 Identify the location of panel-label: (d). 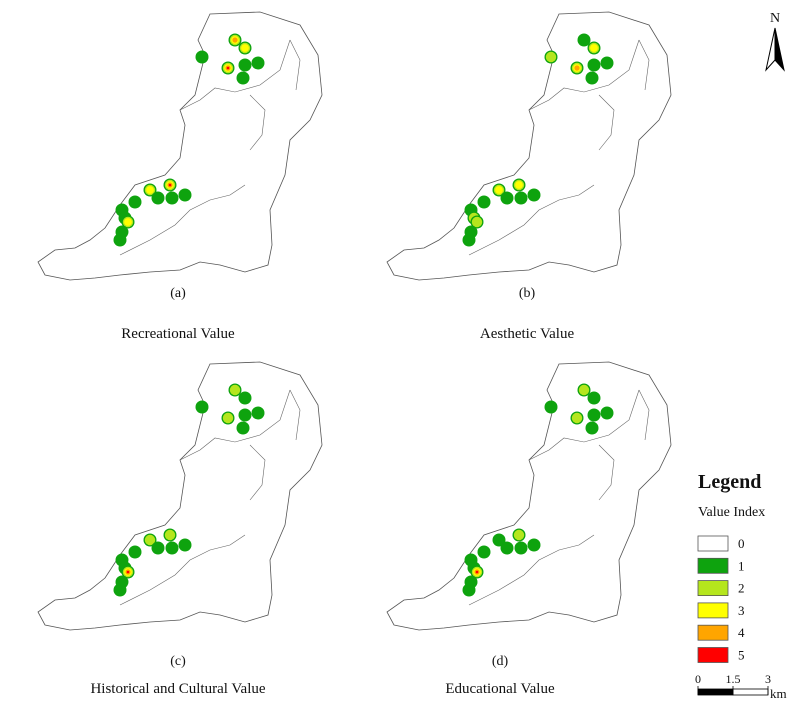
(500, 661).